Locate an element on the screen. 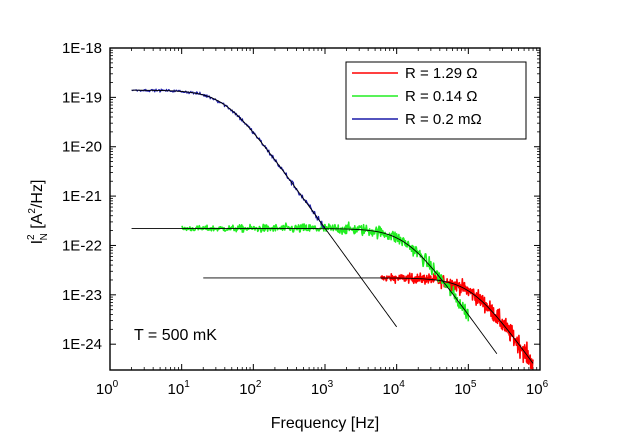  y-tick-label: 1E-18 is located at coordinates (82, 48).